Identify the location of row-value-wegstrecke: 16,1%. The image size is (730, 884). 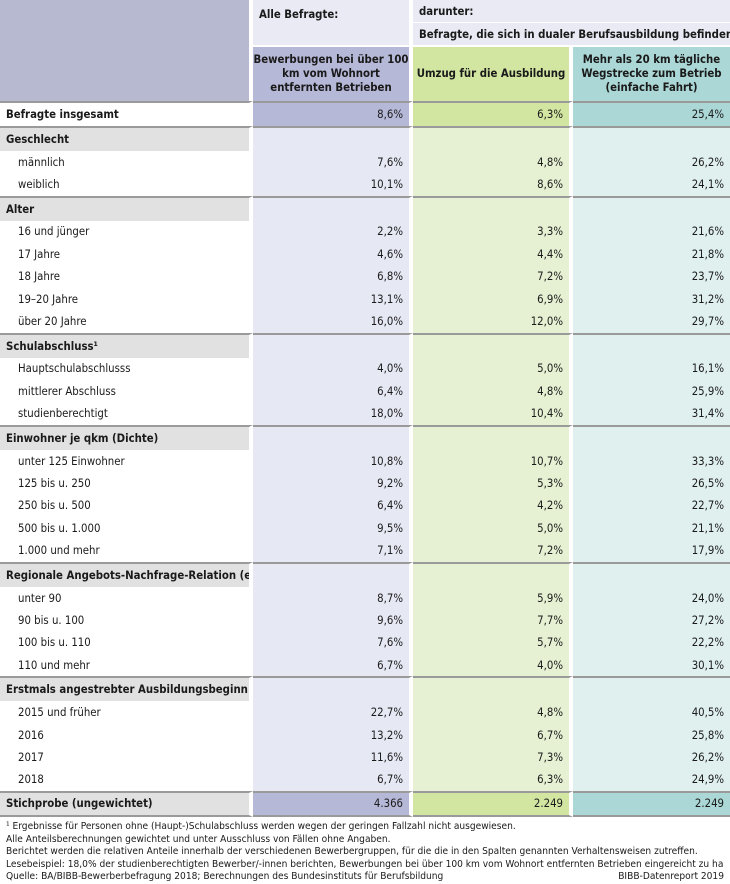
(651, 369).